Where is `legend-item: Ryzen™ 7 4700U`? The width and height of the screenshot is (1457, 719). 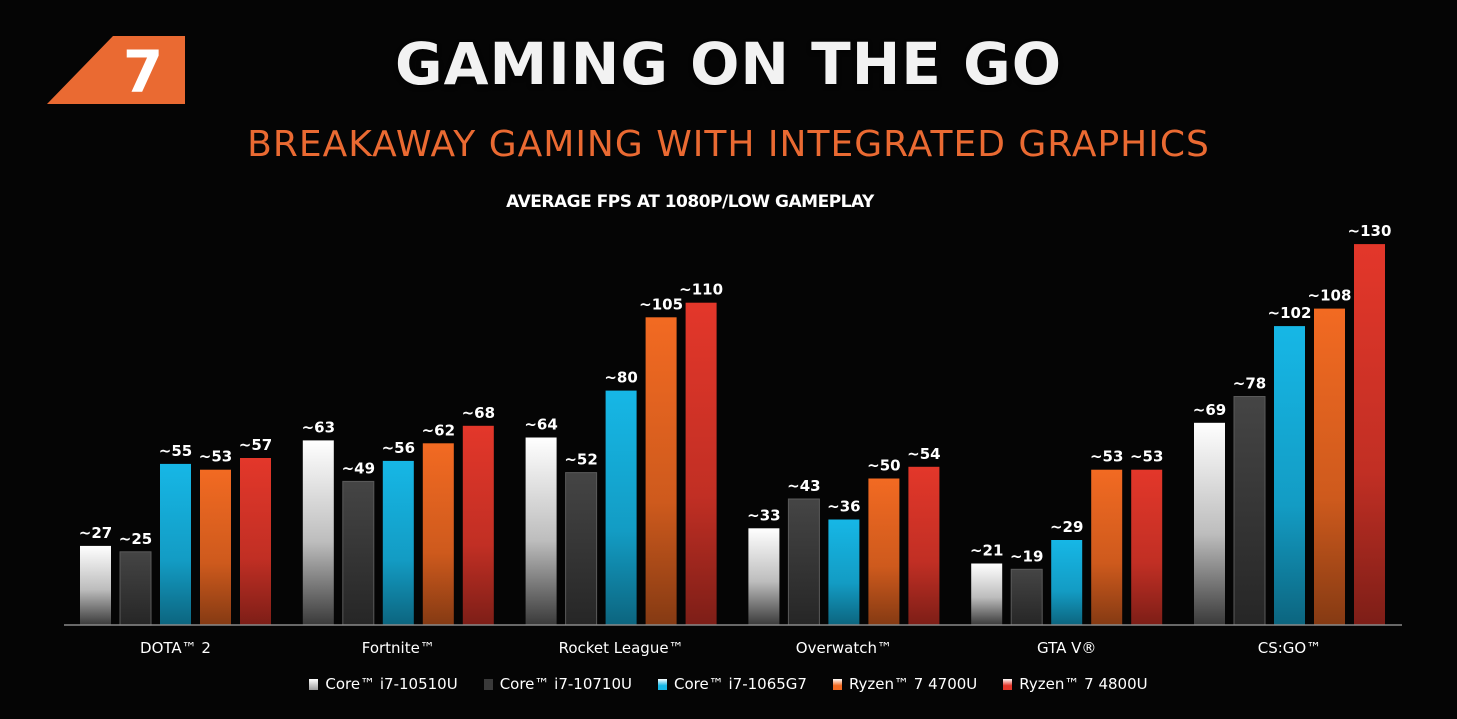
legend-item: Ryzen™ 7 4700U is located at coordinates (905, 684).